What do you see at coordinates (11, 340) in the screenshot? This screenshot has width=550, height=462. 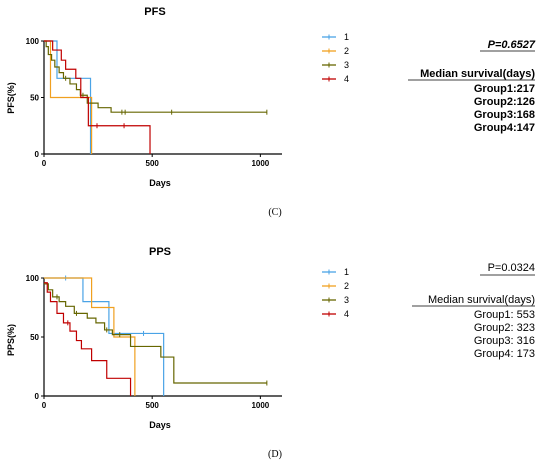 I see `y-axis-label: PPS(%)` at bounding box center [11, 340].